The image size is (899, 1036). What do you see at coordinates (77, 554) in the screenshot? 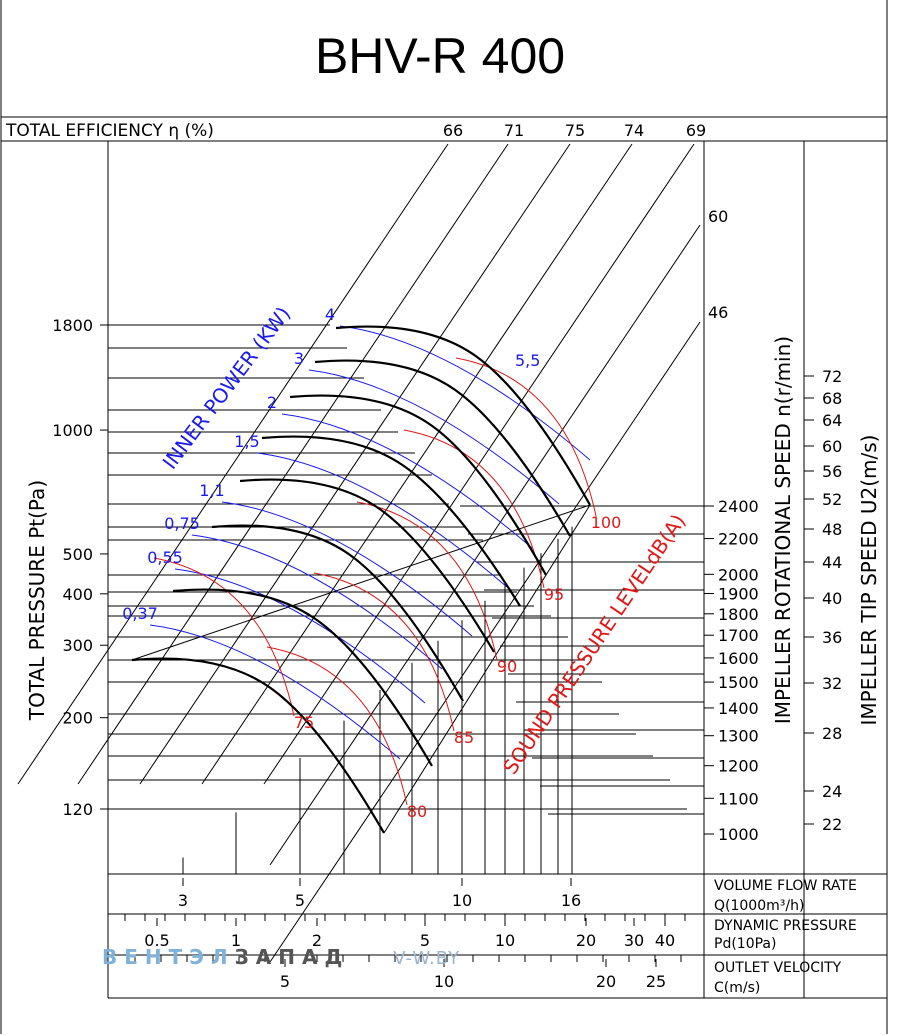
I see `pressure-tick-500: 500` at bounding box center [77, 554].